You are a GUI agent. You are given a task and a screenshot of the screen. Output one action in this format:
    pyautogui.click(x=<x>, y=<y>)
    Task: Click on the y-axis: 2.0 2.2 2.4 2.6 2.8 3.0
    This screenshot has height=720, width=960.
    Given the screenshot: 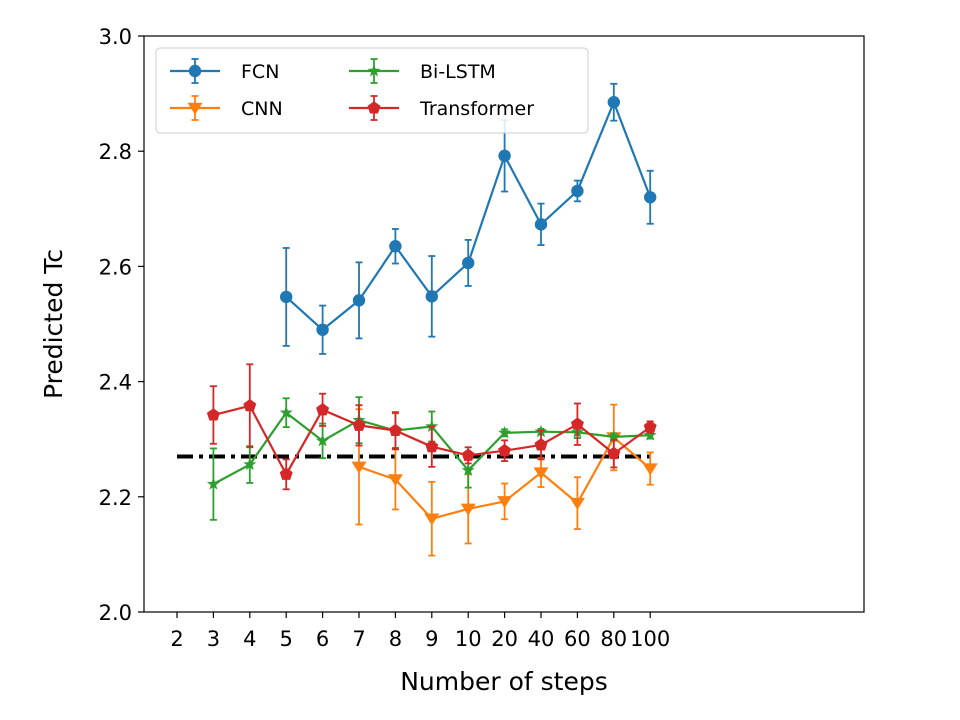 What is the action you would take?
    pyautogui.click(x=121, y=325)
    